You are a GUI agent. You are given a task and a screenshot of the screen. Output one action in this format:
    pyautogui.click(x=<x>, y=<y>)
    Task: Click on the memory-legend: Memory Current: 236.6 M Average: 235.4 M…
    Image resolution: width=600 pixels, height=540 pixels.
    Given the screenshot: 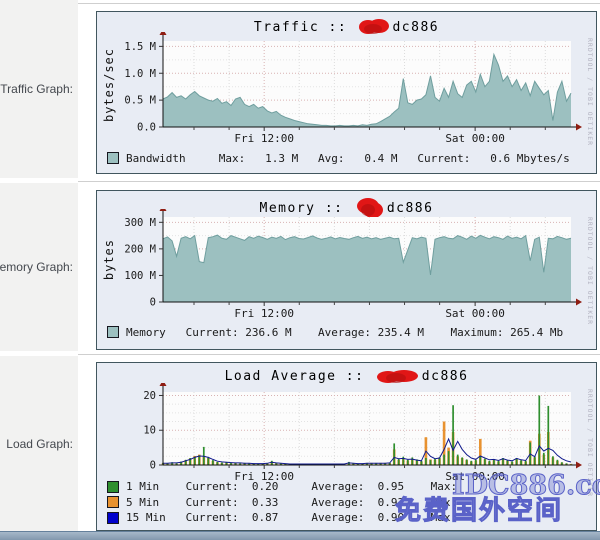 What is the action you would take?
    pyautogui.click(x=335, y=332)
    